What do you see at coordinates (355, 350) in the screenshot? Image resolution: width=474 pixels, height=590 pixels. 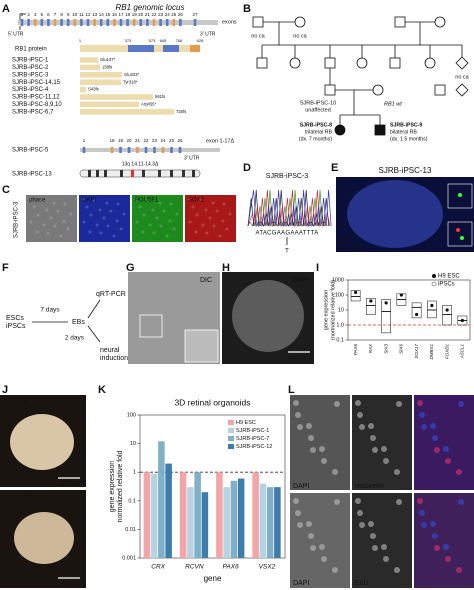 I see `x-tick-label: PAX6` at bounding box center [355, 350].